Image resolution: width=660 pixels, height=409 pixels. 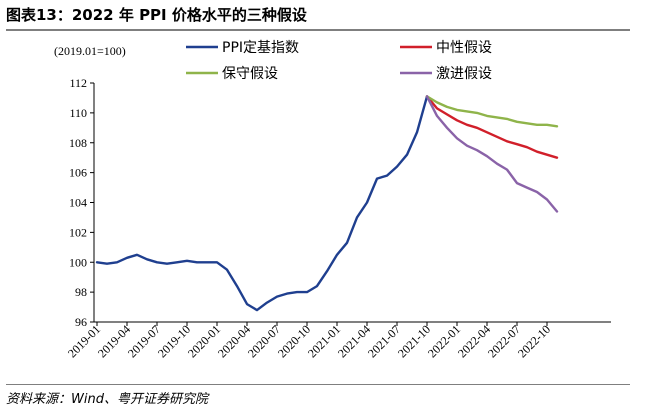 I want to click on x-tick-label: 2020-01, so click(x=204, y=341).